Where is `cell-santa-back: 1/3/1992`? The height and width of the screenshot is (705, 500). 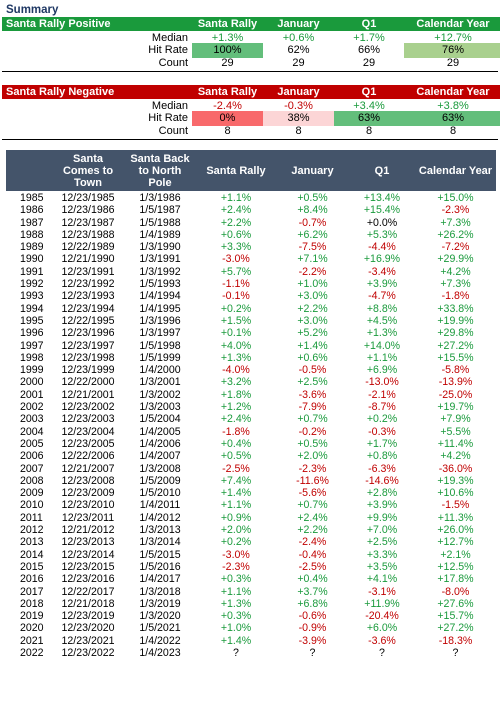 cell-santa-back: 1/3/1992 is located at coordinates (160, 271).